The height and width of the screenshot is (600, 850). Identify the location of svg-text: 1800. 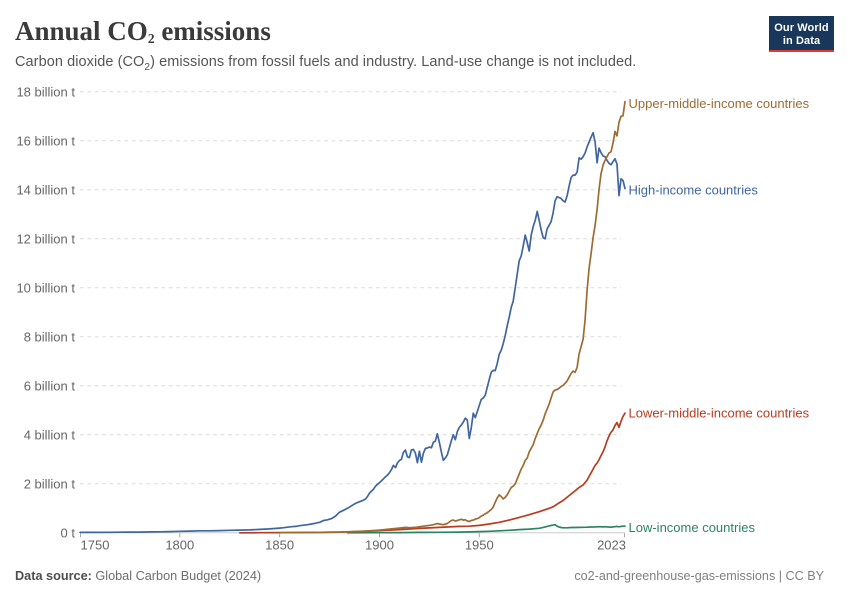
(179, 545).